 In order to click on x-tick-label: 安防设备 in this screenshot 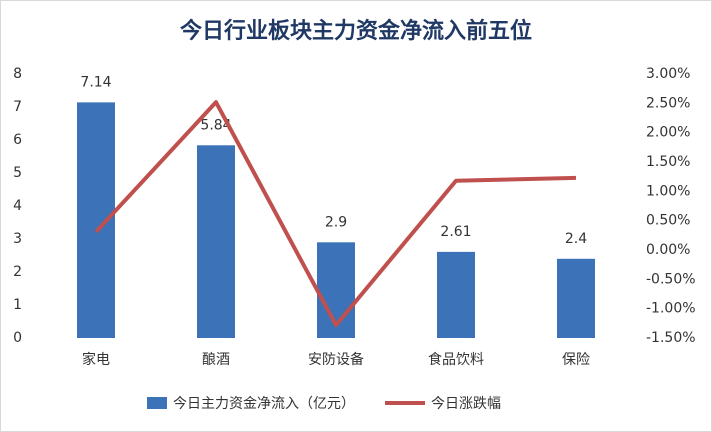, I will do `click(336, 359)`.